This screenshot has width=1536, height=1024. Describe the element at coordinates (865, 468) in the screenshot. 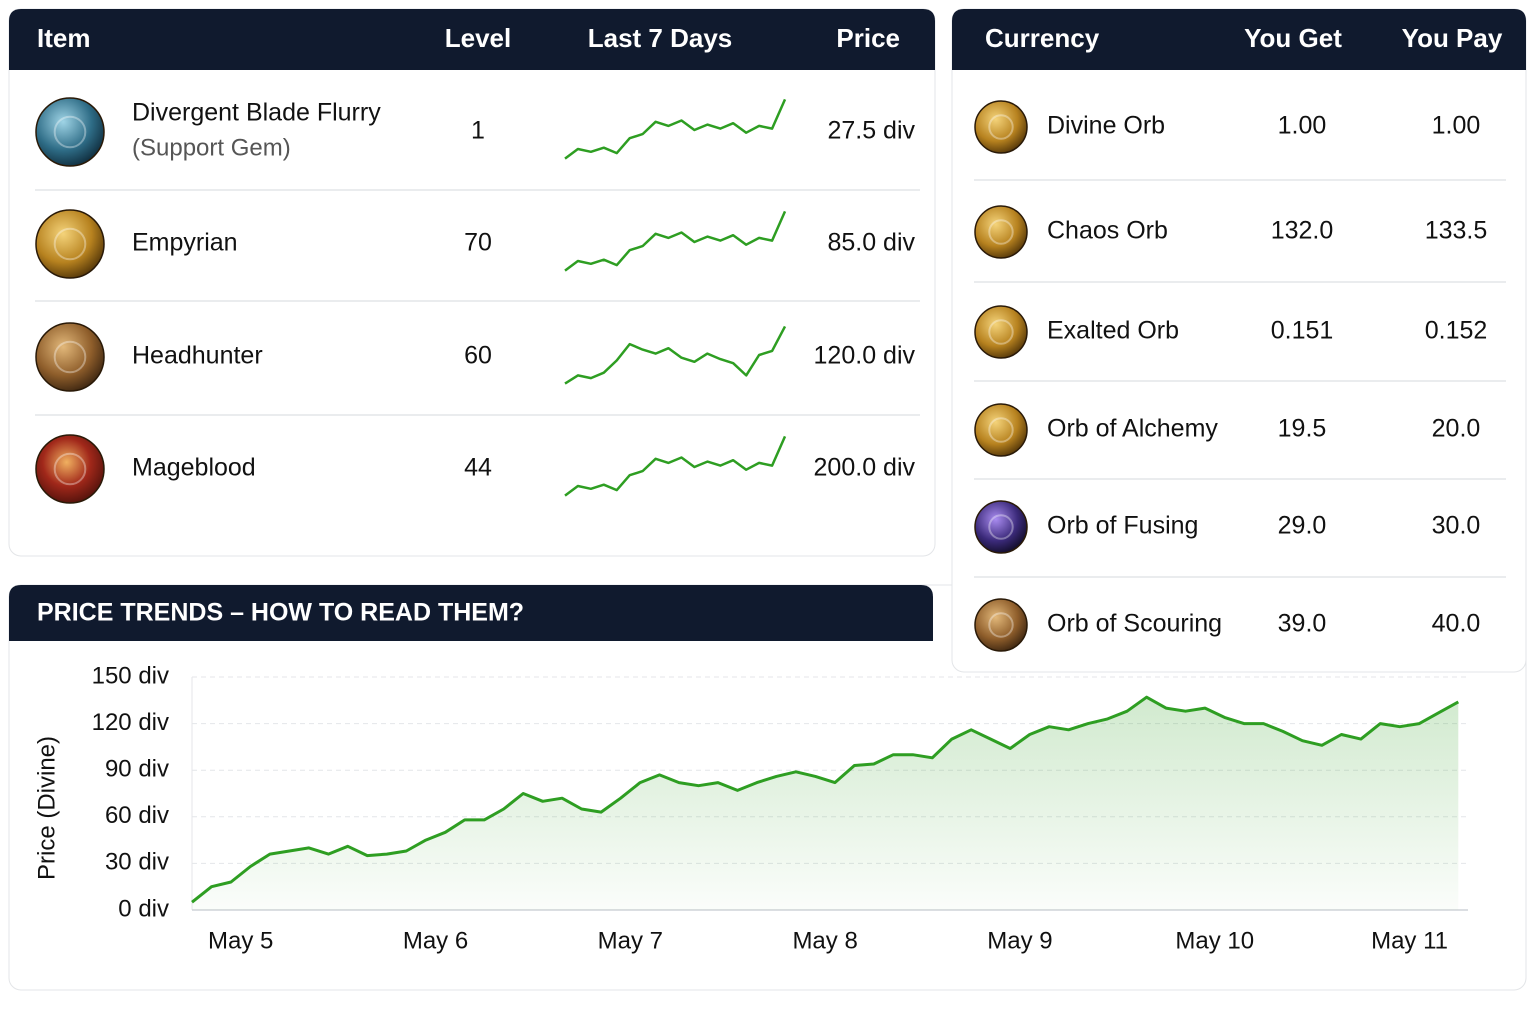

I see `item-price: 200.0 div` at that location.